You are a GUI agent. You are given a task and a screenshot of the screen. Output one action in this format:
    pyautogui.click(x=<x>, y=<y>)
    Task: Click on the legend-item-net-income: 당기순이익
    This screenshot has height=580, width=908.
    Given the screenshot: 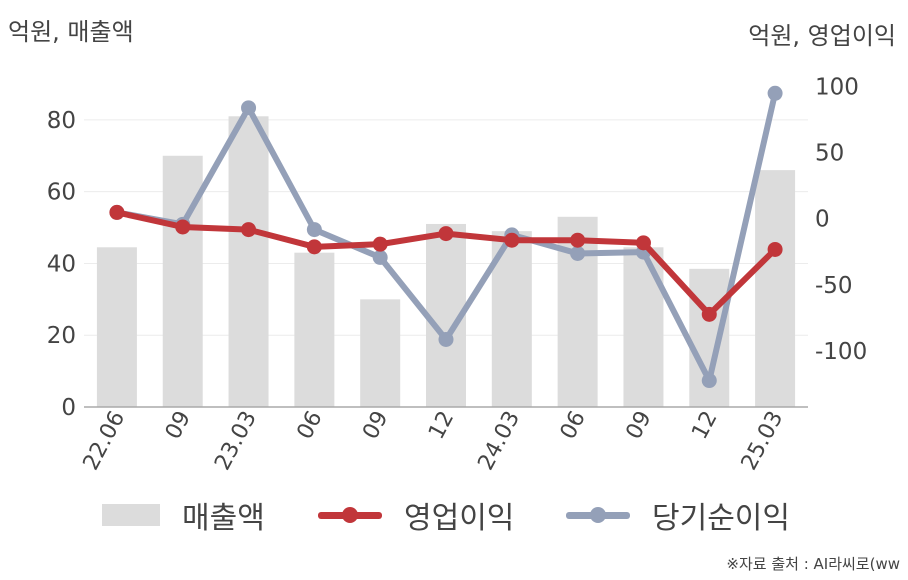 What is the action you would take?
    pyautogui.click(x=678, y=515)
    